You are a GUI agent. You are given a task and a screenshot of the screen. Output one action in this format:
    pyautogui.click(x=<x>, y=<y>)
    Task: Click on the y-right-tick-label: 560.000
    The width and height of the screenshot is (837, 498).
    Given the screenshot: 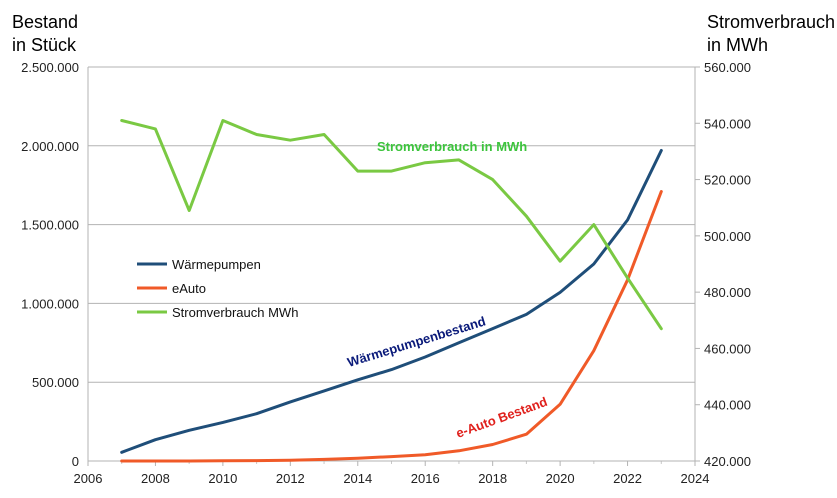 What is the action you would take?
    pyautogui.click(x=727, y=67)
    